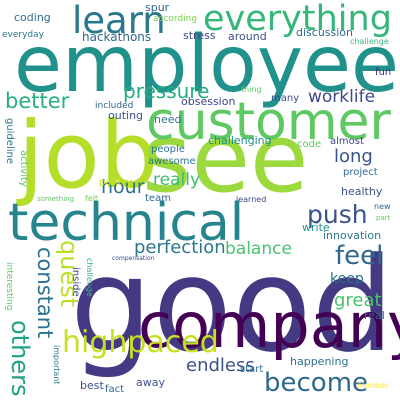 The width and height of the screenshot is (400, 400). Describe the element at coordinates (325, 32) in the screenshot. I see `word-discussion: discussion` at that location.